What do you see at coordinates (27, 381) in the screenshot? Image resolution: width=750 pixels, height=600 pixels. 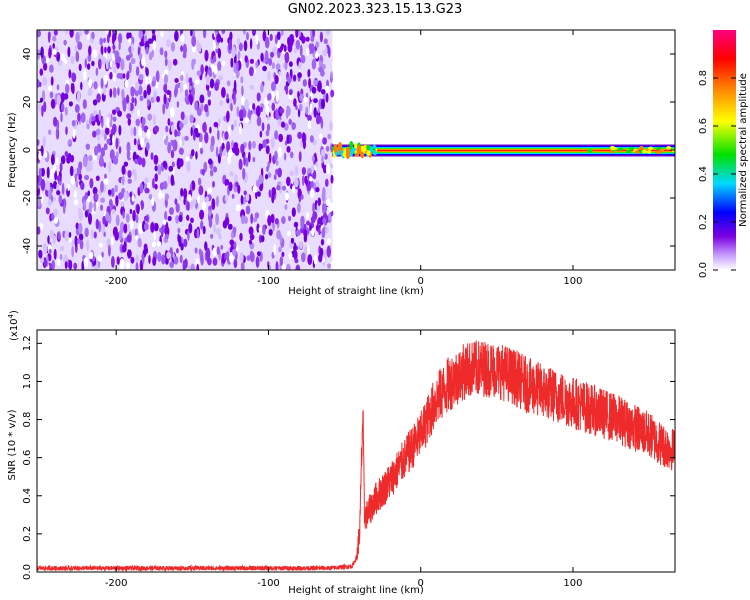 I see `bottom-y-tick-label: 1.0` at bounding box center [27, 381].